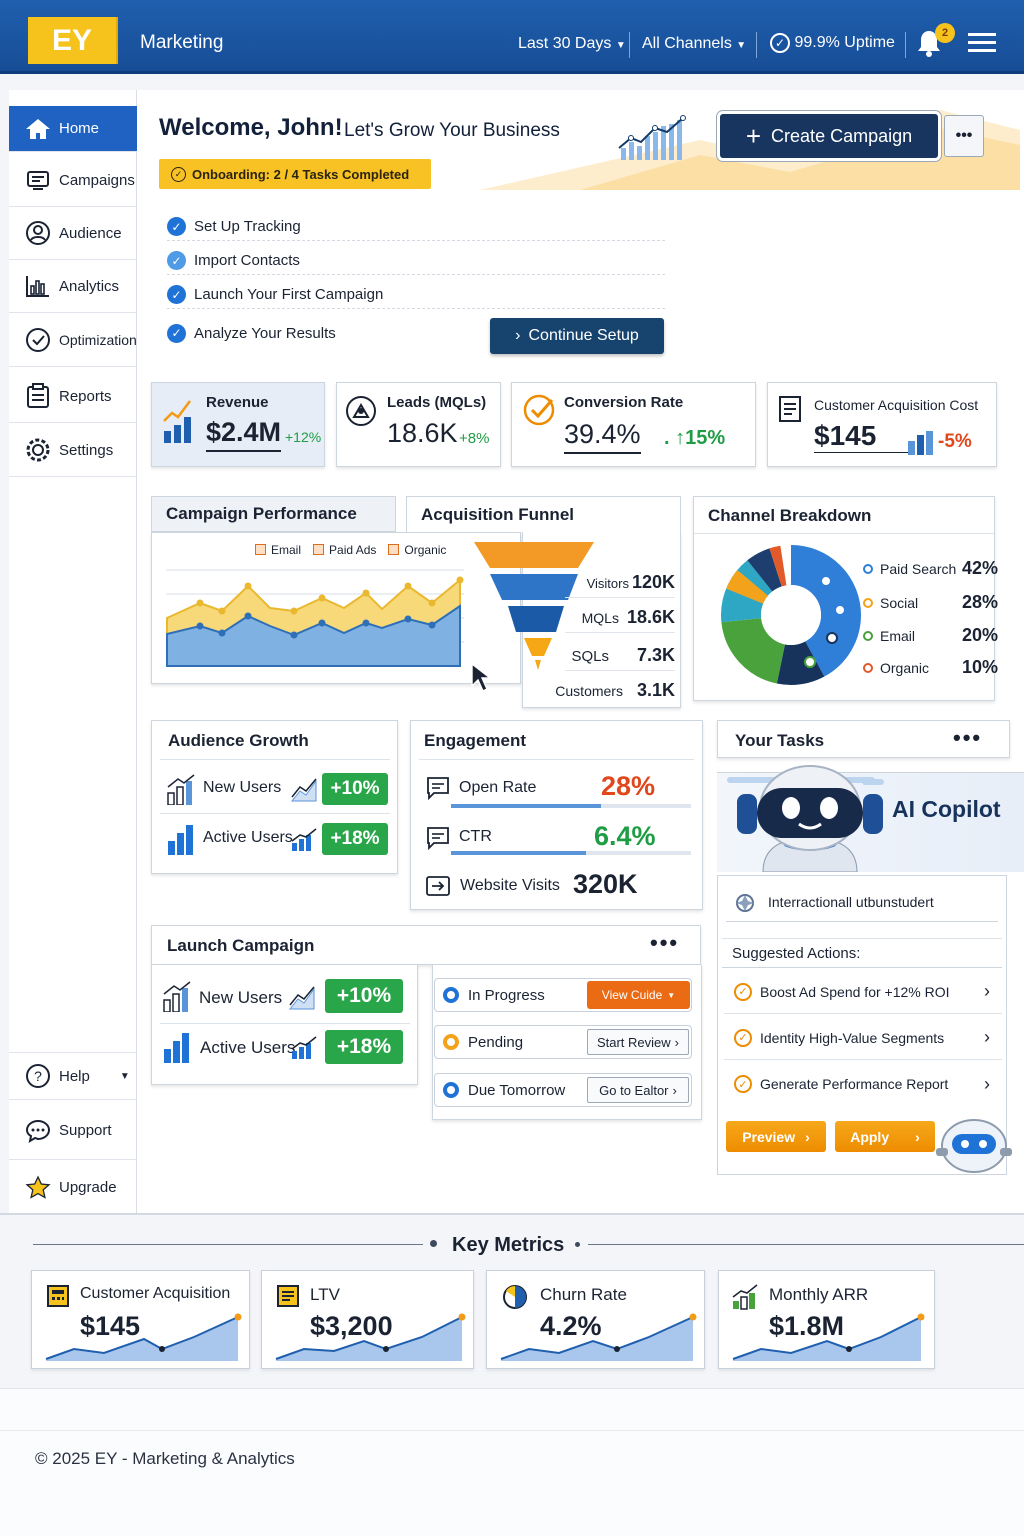  I want to click on robot-icon, so click(810, 818).